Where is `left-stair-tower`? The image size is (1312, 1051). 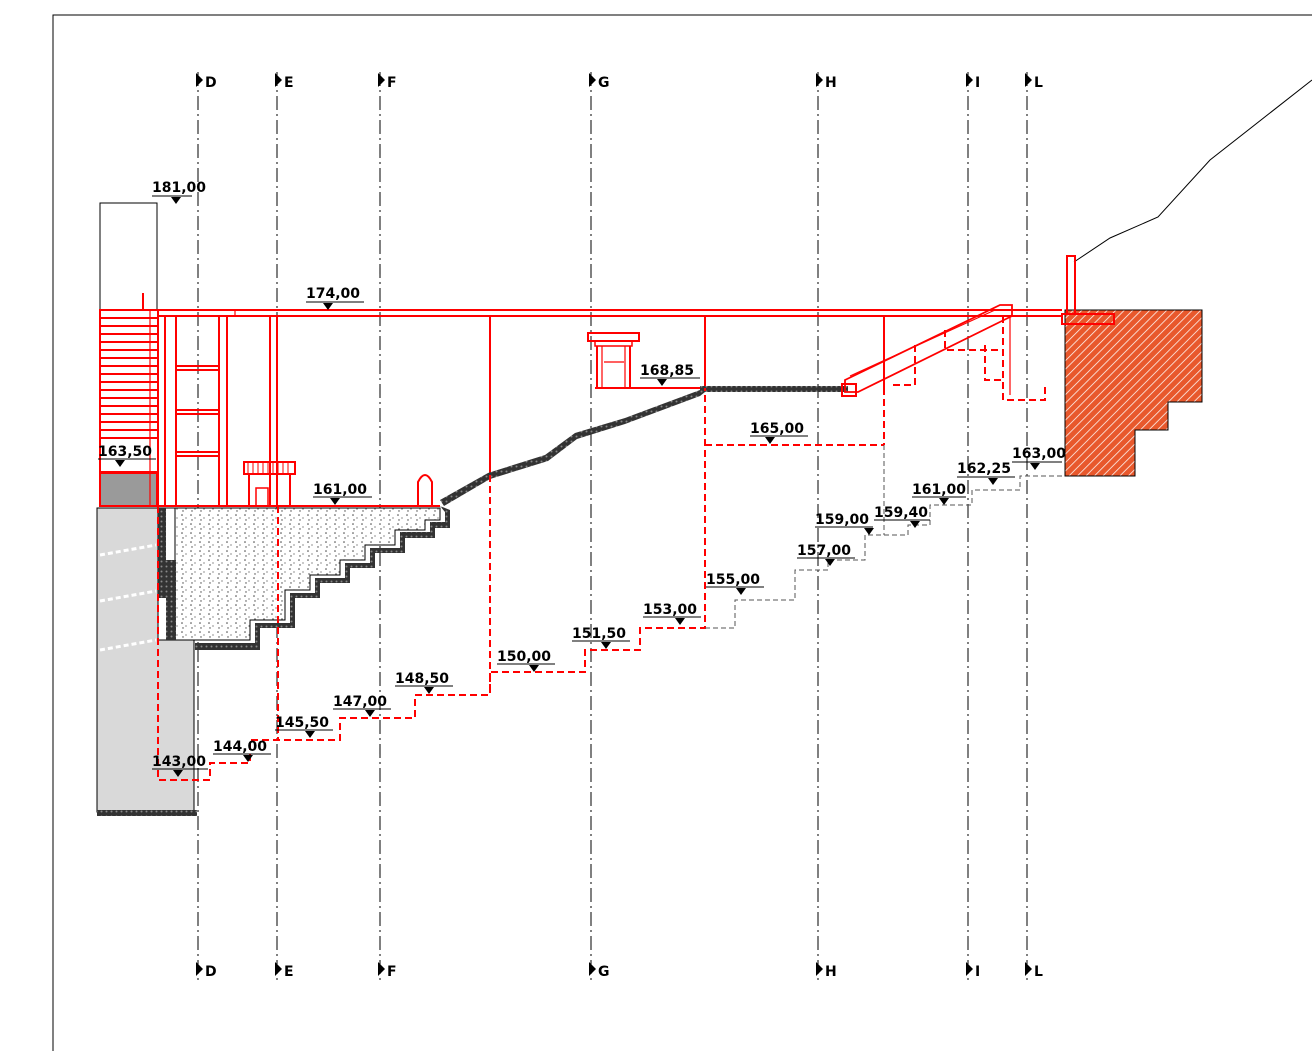 left-stair-tower is located at coordinates (129, 399).